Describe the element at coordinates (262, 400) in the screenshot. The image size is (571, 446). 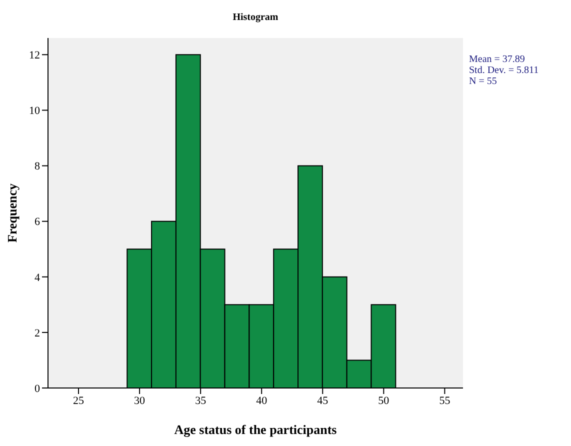
I see `x-tick-label: 40` at that location.